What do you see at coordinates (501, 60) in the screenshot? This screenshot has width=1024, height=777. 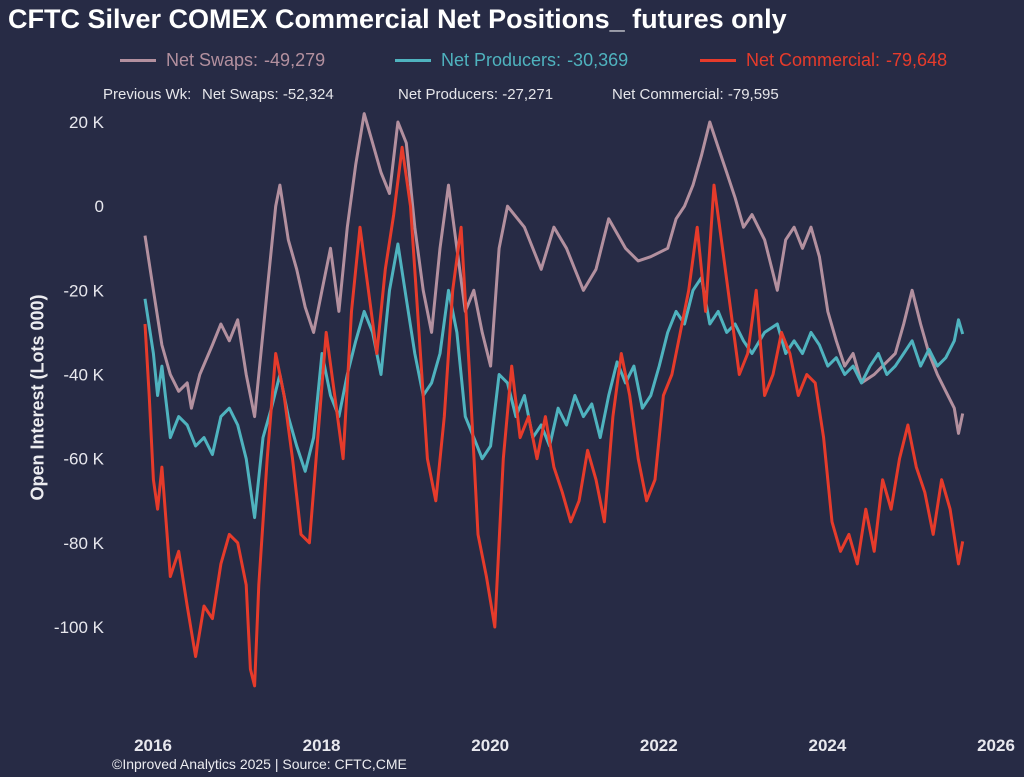 I see `legend-label-net-producers: Net Producers:` at bounding box center [501, 60].